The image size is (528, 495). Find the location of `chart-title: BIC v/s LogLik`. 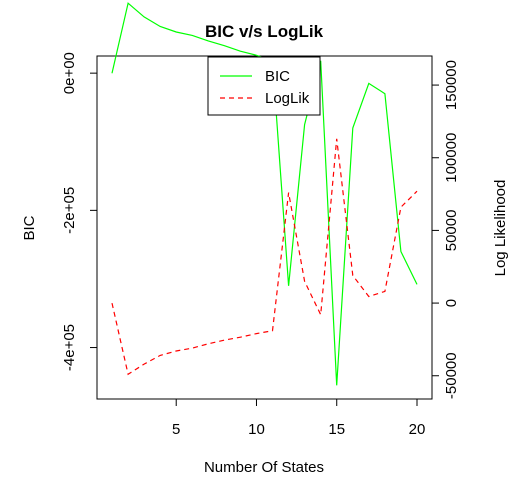

chart-title: BIC v/s LogLik is located at coordinates (264, 31).